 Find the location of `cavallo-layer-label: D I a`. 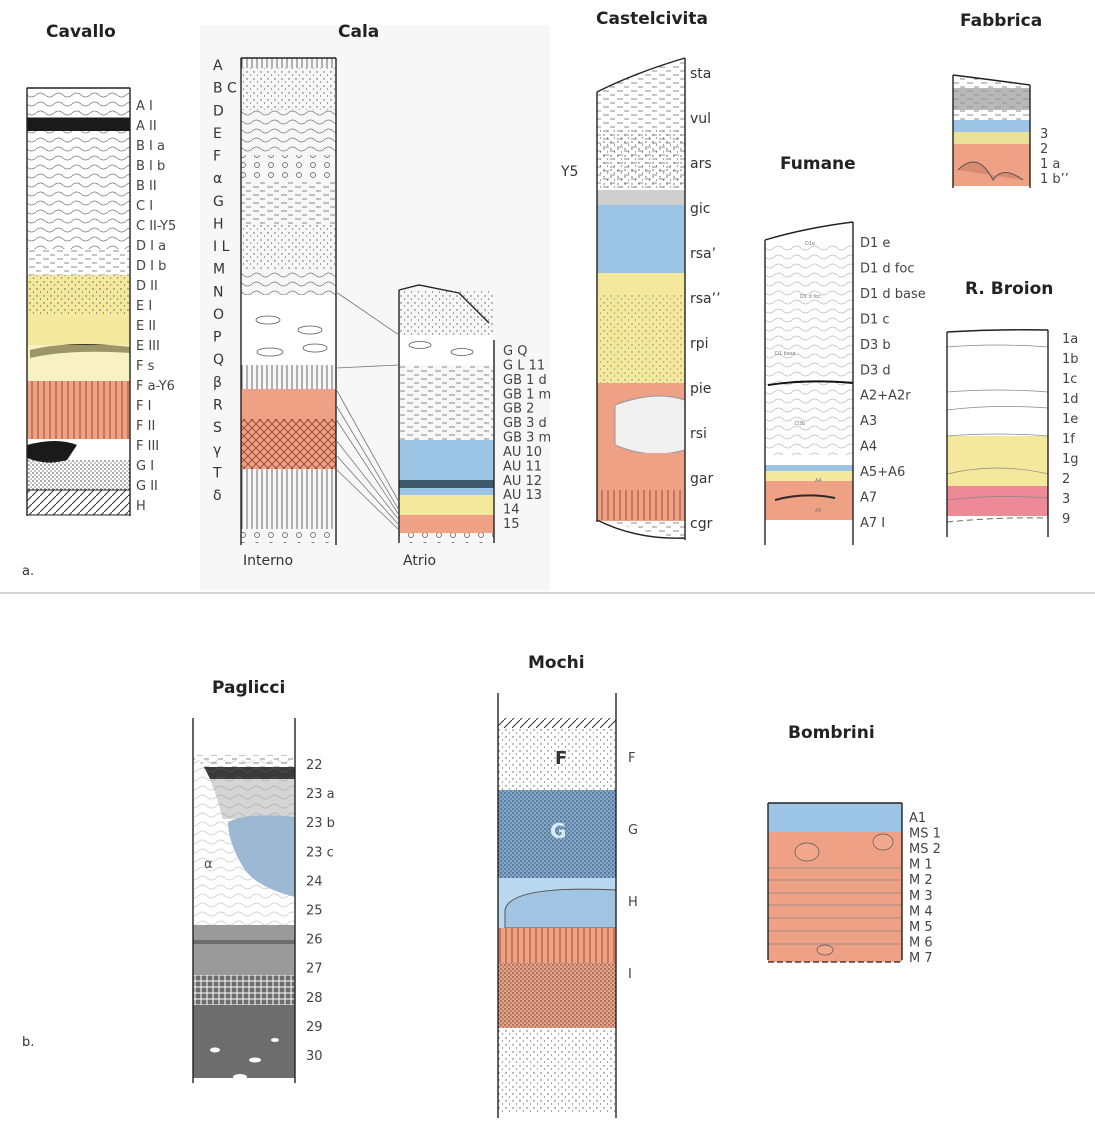

cavallo-layer-label: D I a is located at coordinates (151, 246).